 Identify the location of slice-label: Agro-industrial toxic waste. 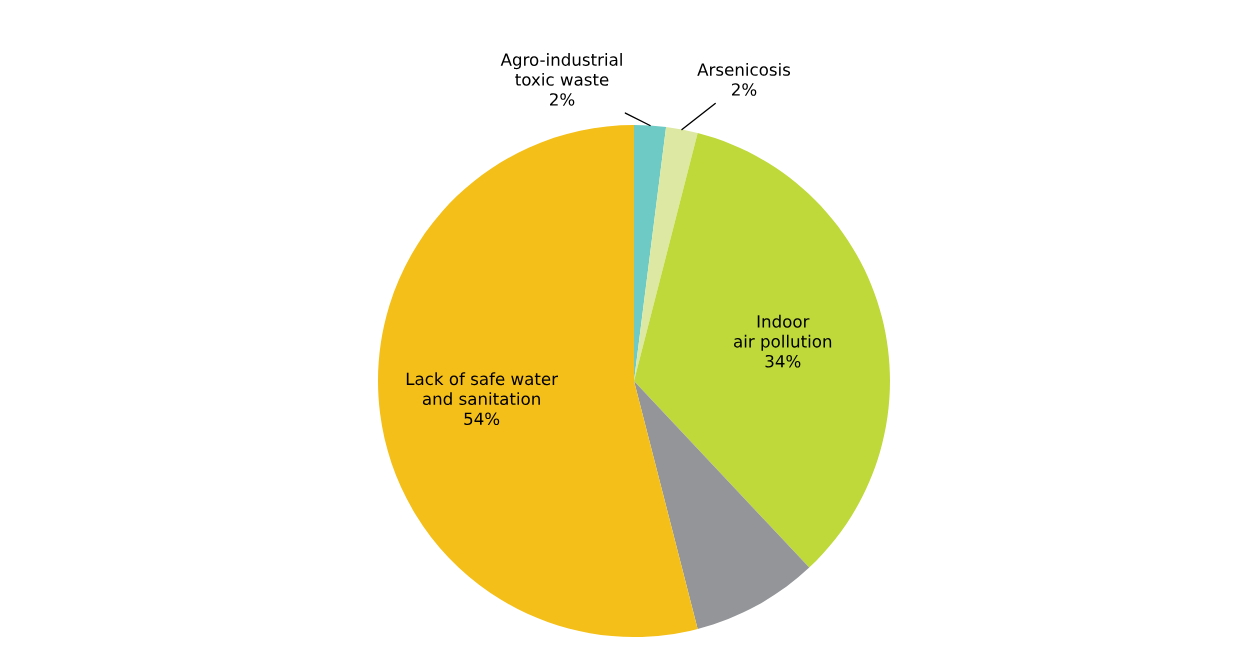
(561, 69).